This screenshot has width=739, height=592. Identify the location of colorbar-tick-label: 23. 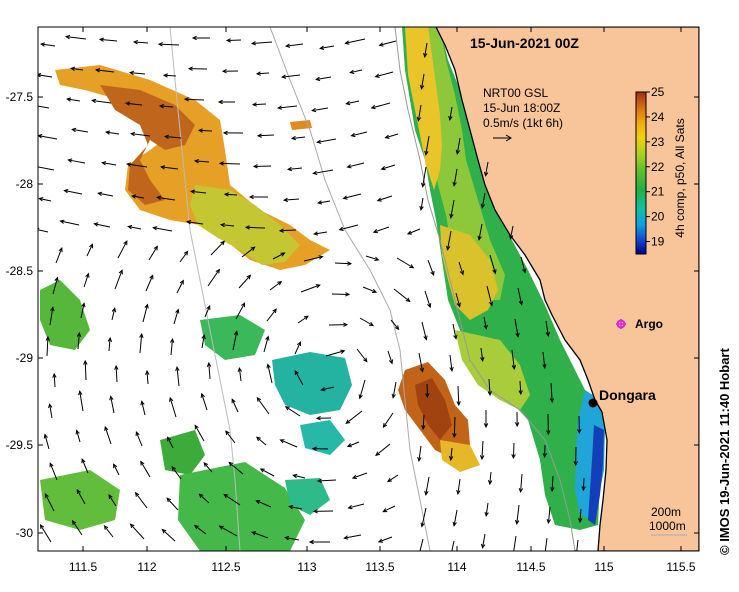
(658, 142).